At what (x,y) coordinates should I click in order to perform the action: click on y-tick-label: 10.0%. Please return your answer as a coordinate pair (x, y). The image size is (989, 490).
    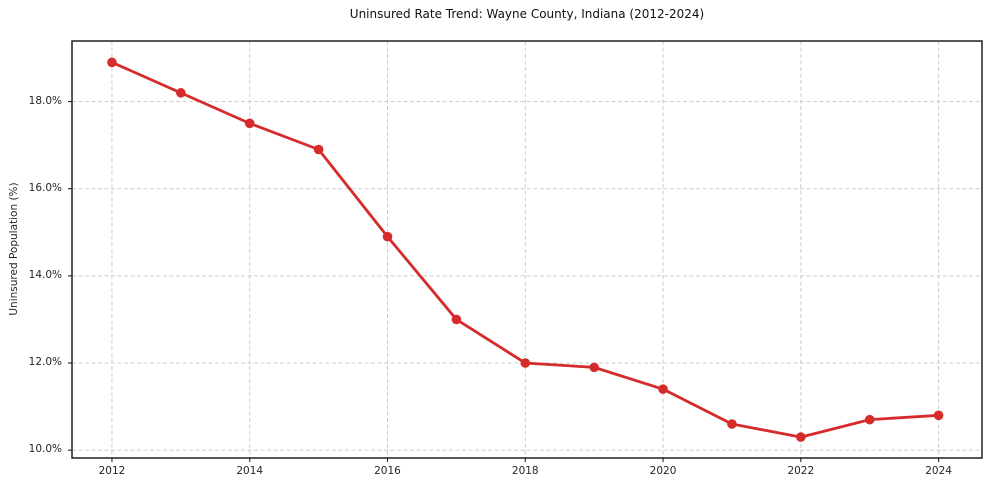
    Looking at the image, I should click on (45, 449).